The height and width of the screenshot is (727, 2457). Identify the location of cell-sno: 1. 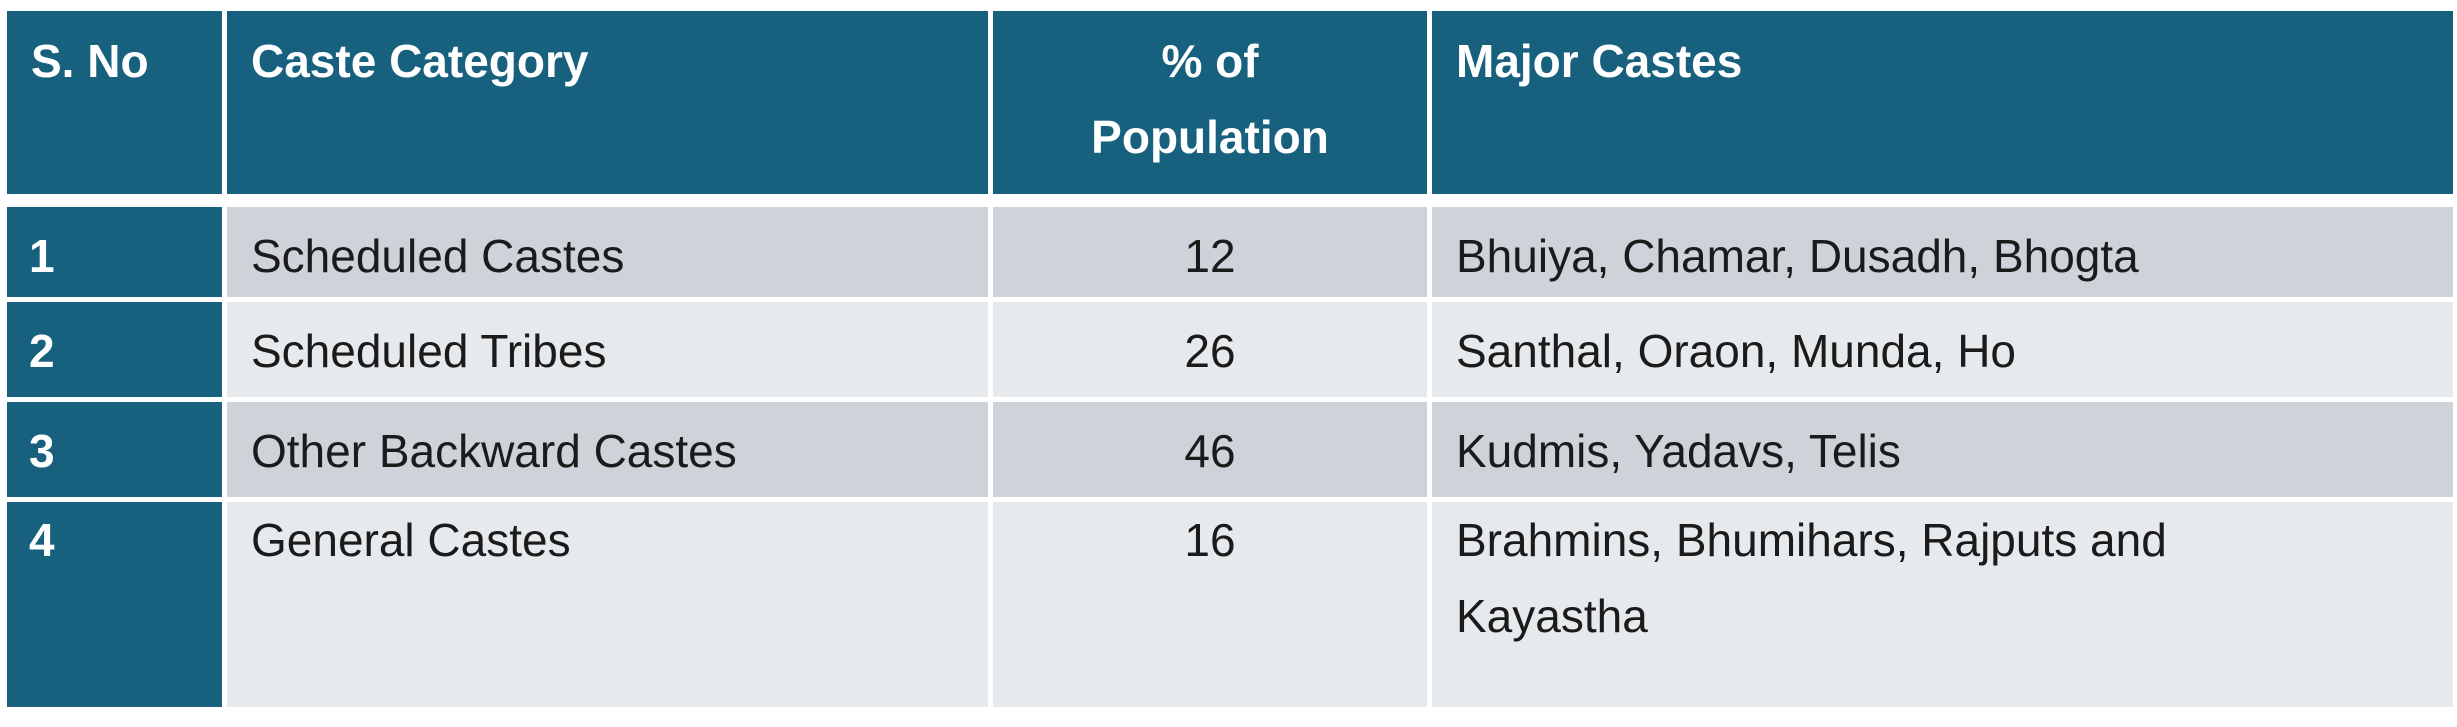
(114, 254).